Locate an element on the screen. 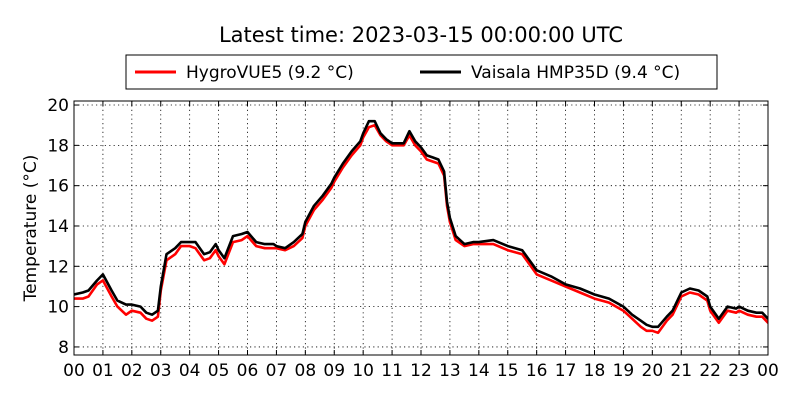 This screenshot has height=400, width=800. x-tick-label: 11 is located at coordinates (392, 371).